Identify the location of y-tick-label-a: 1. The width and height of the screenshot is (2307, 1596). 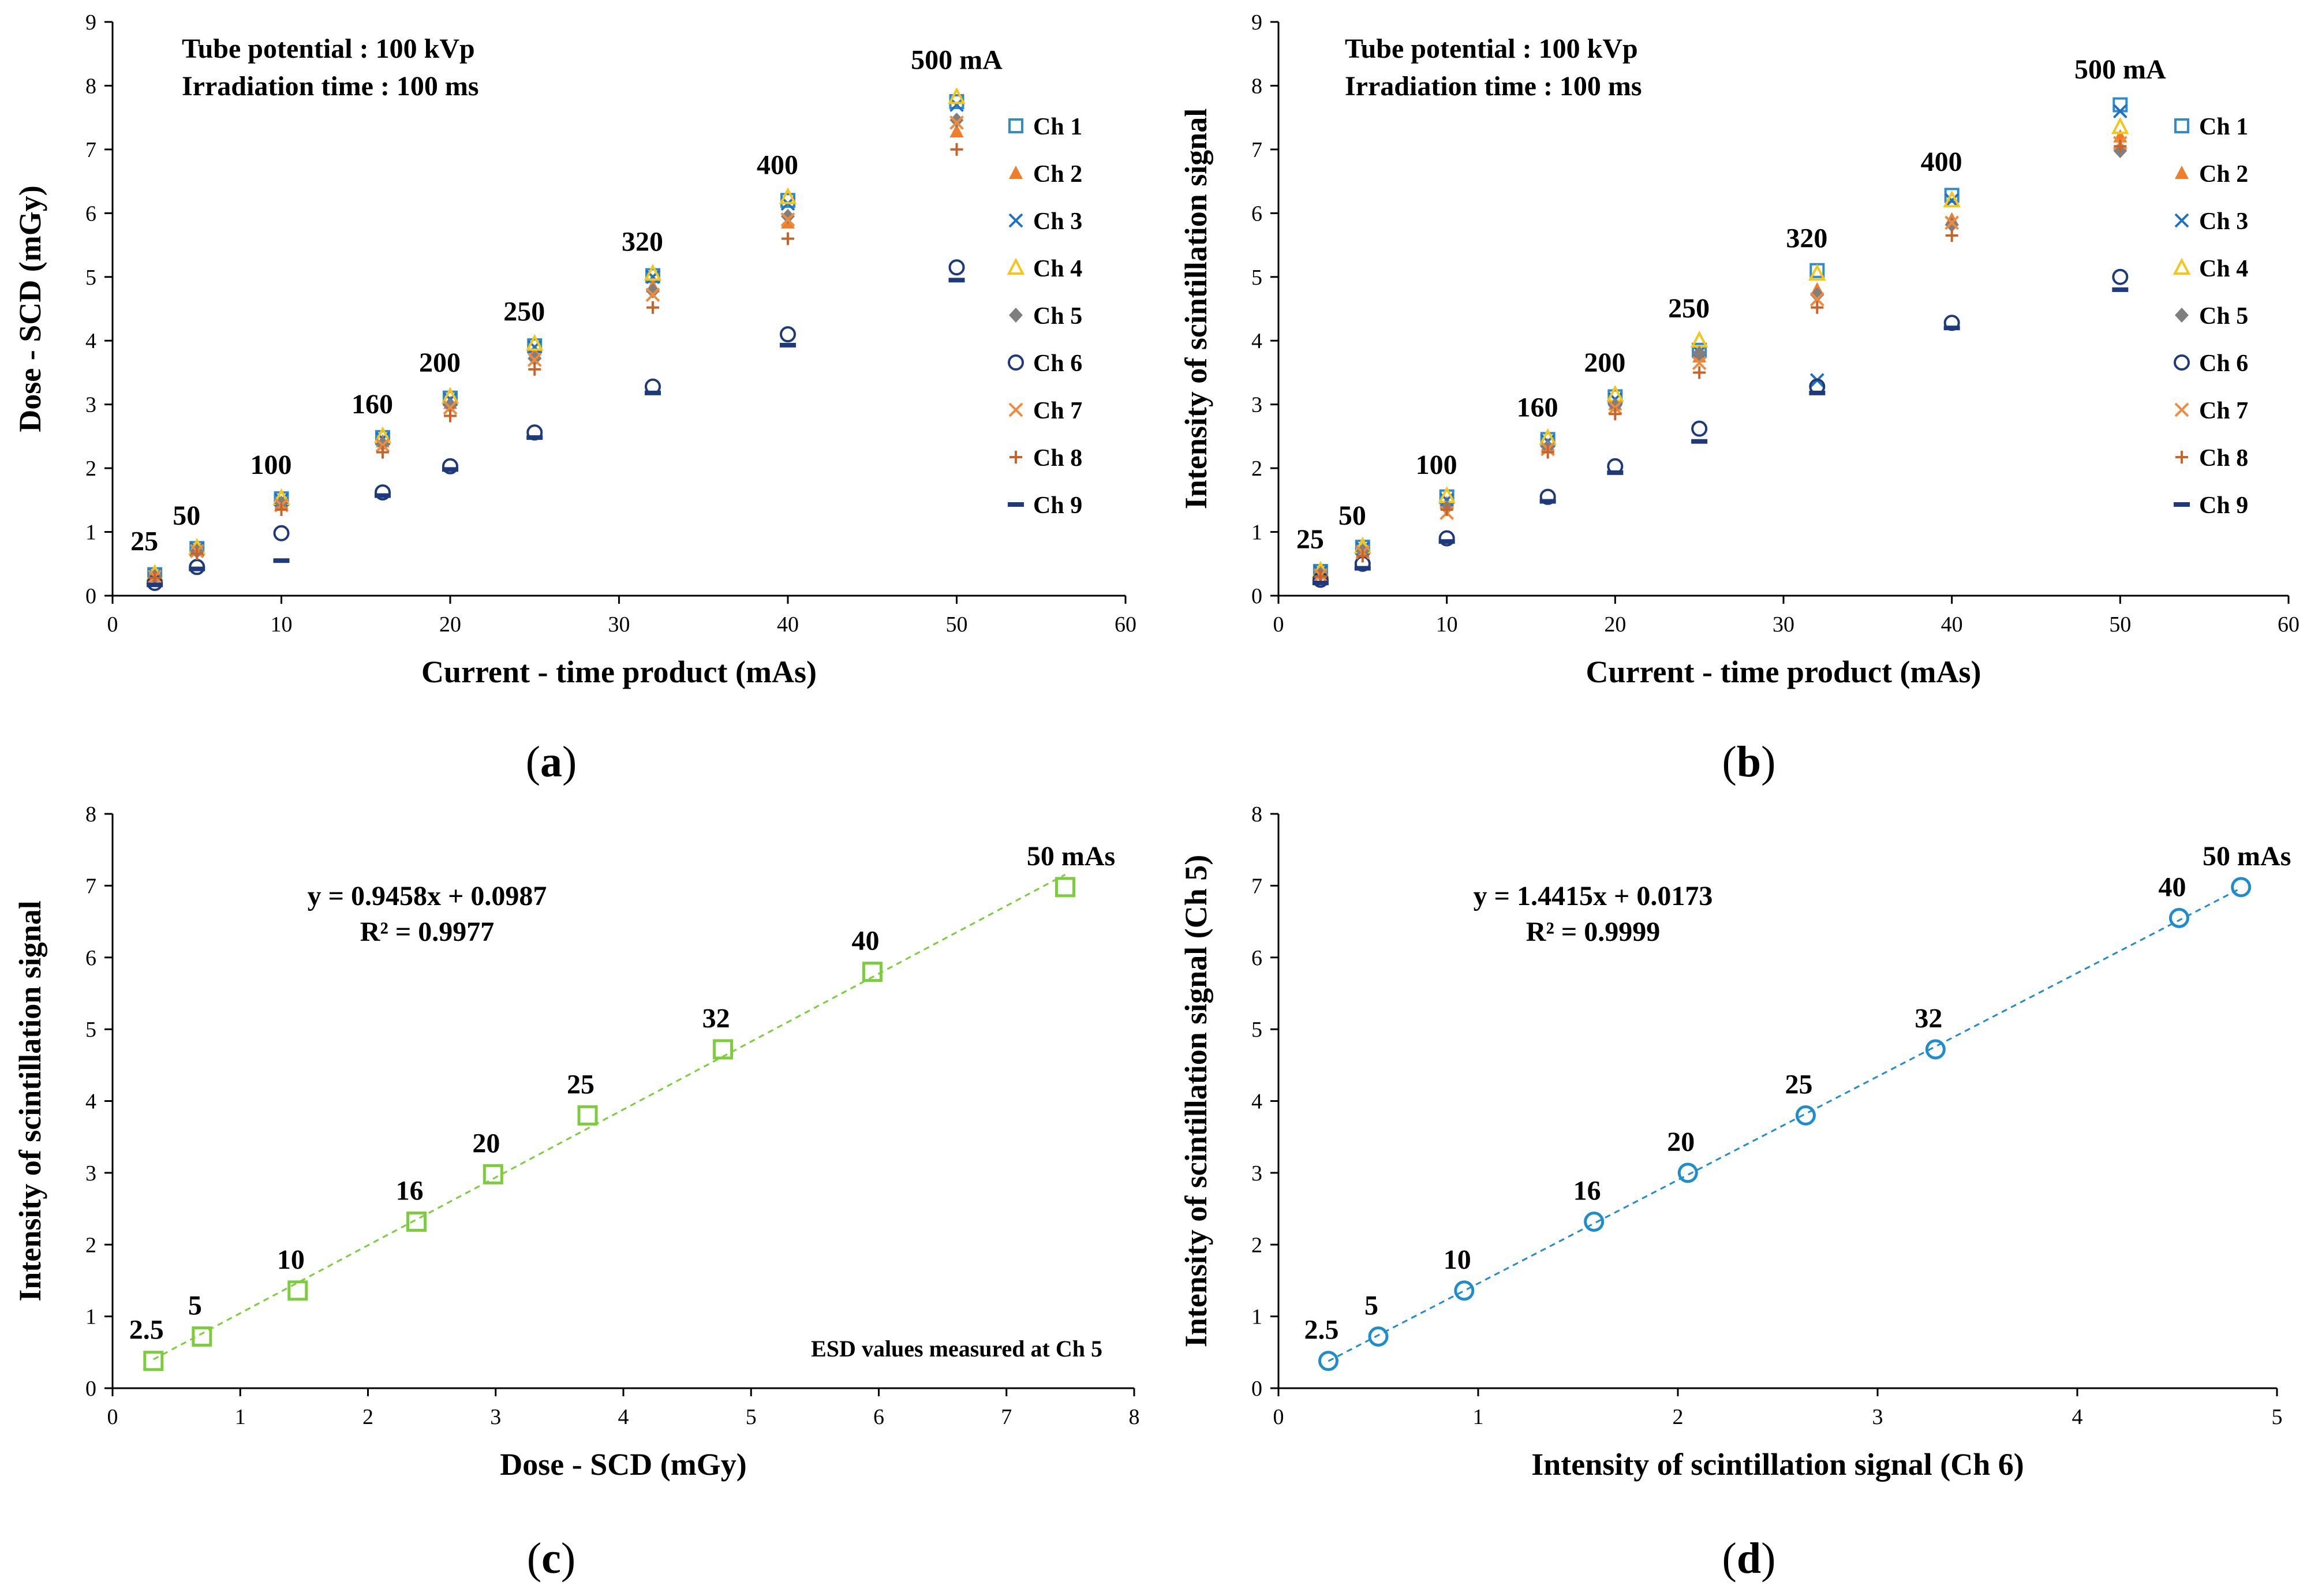
(90, 533).